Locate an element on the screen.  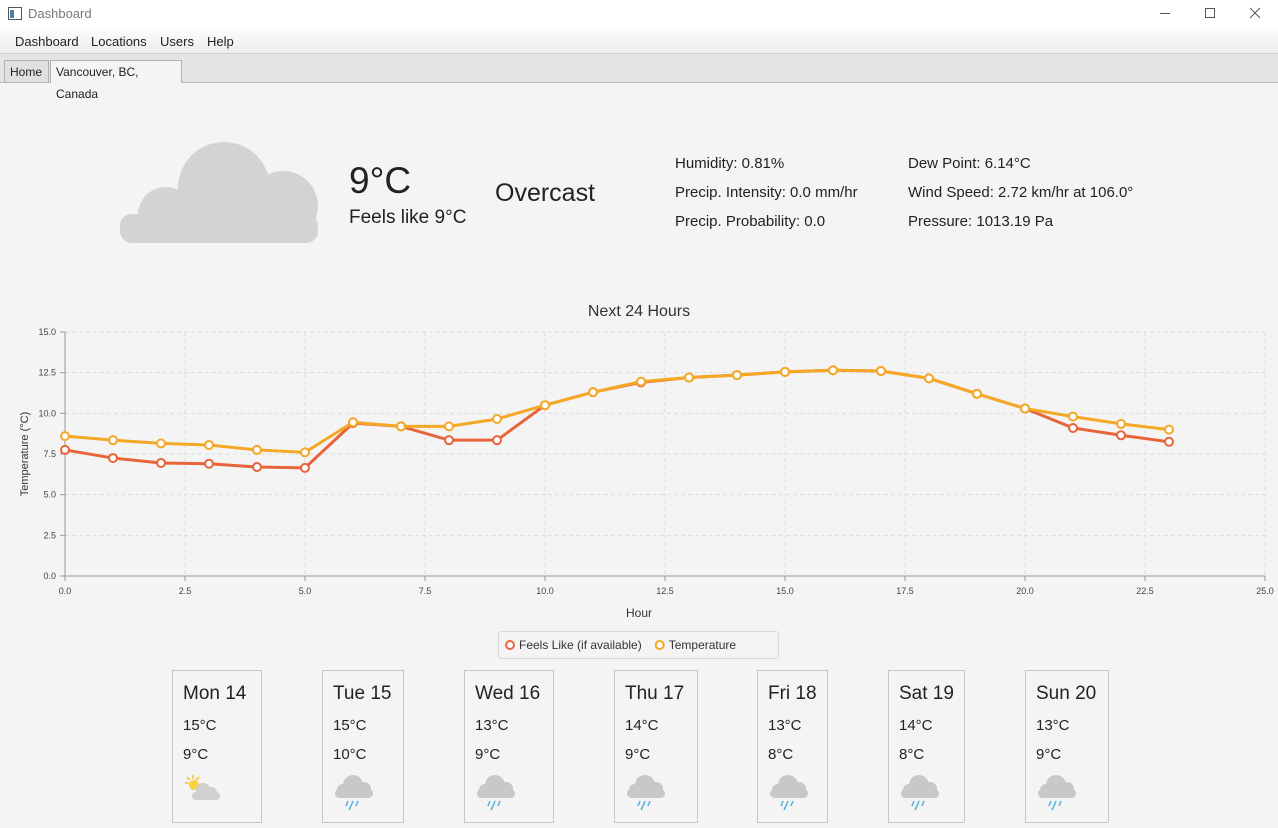
x-tick-label: 10.0 is located at coordinates (545, 591).